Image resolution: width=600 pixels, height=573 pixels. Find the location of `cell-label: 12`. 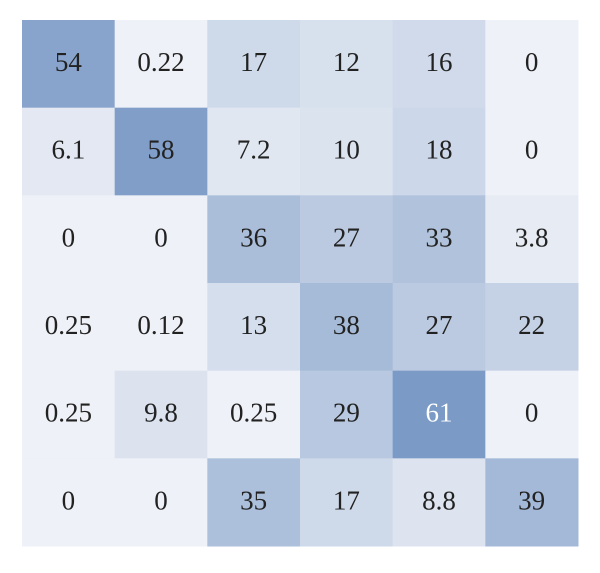

cell-label: 12 is located at coordinates (346, 62).